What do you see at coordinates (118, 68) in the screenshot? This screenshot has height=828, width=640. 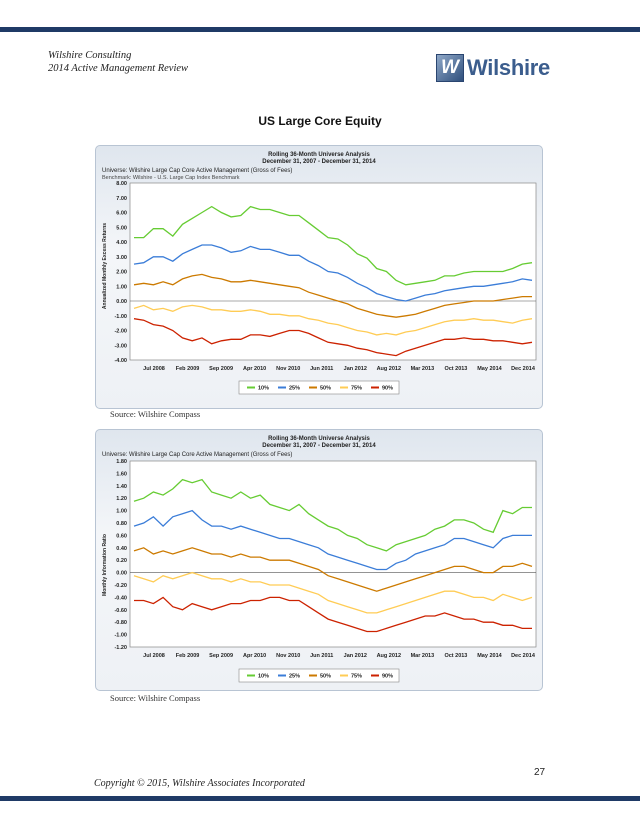 I see `header-report-title: 2014 Active Management Review` at bounding box center [118, 68].